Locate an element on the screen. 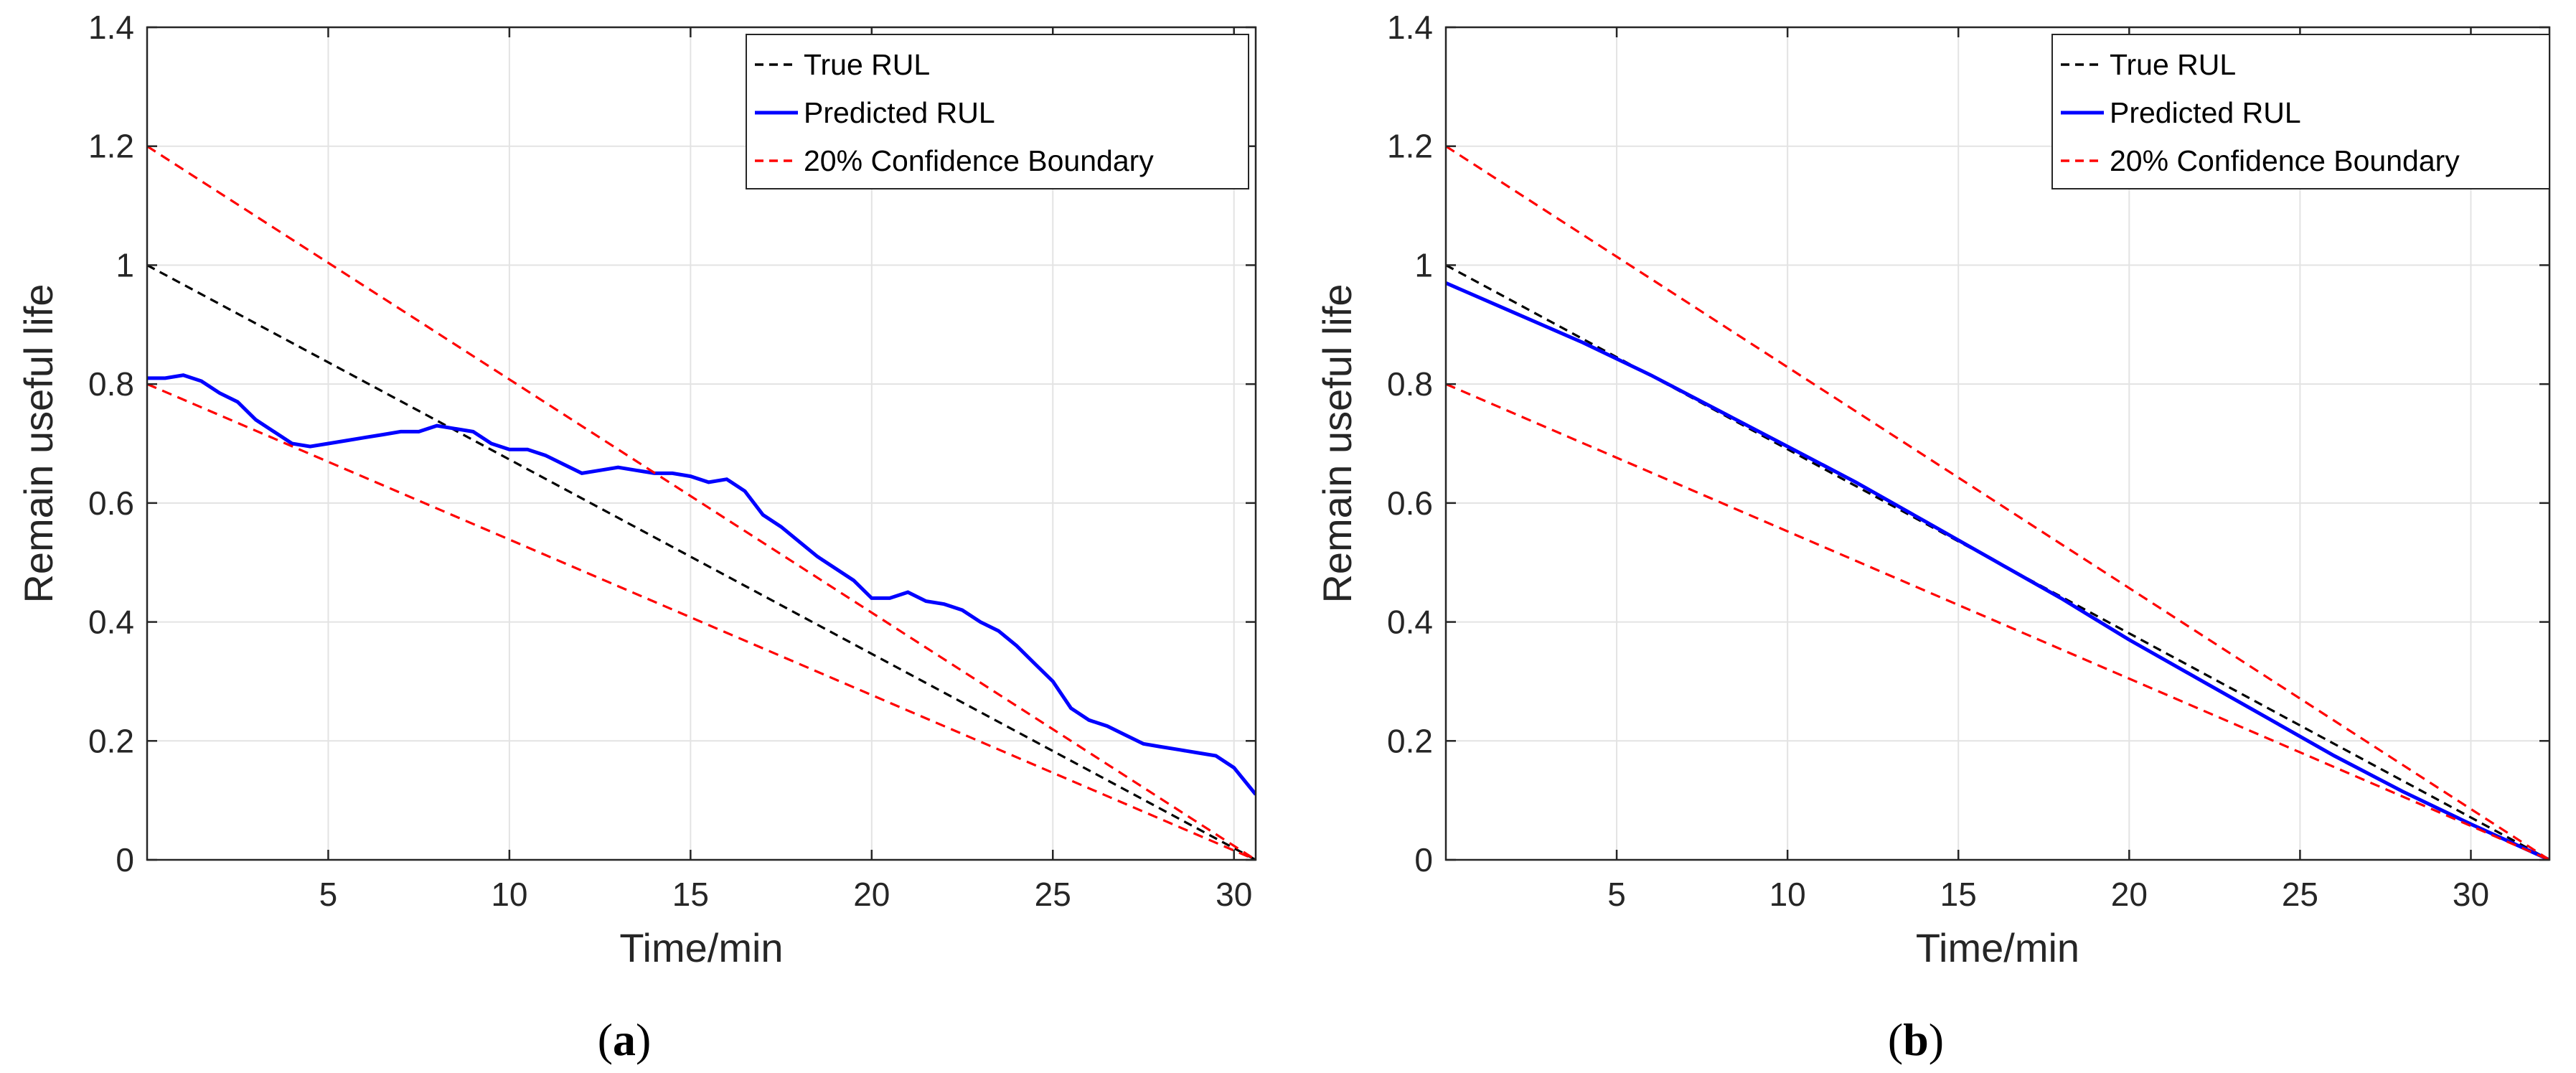  panel-caption: (a) is located at coordinates (625, 1039).